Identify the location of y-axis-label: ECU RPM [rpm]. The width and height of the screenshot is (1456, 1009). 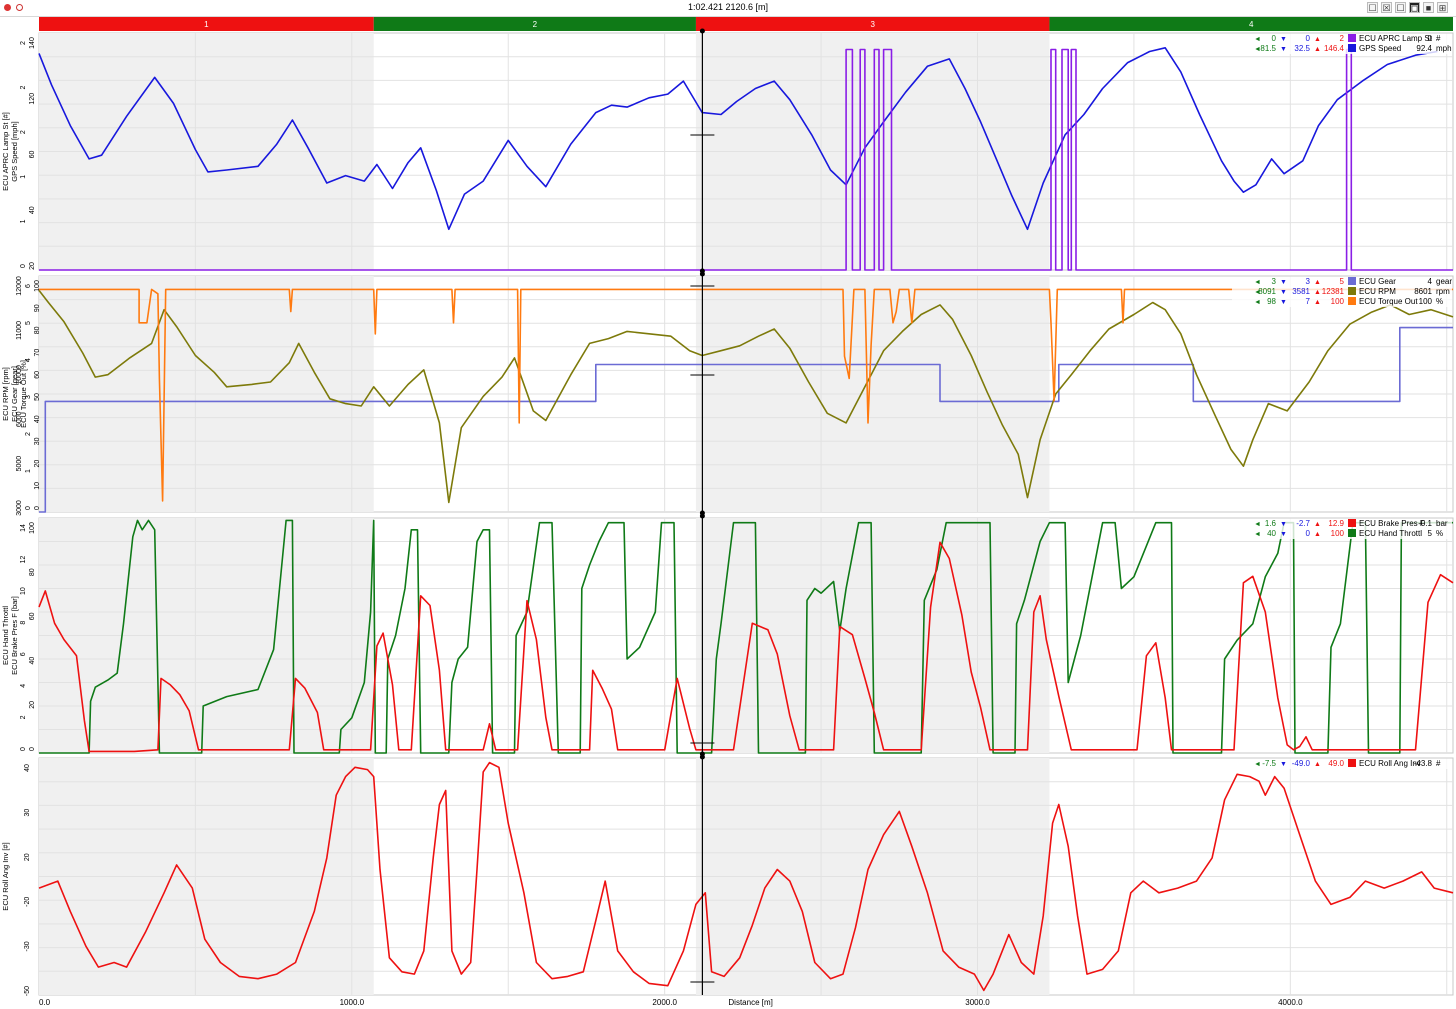
(5, 394).